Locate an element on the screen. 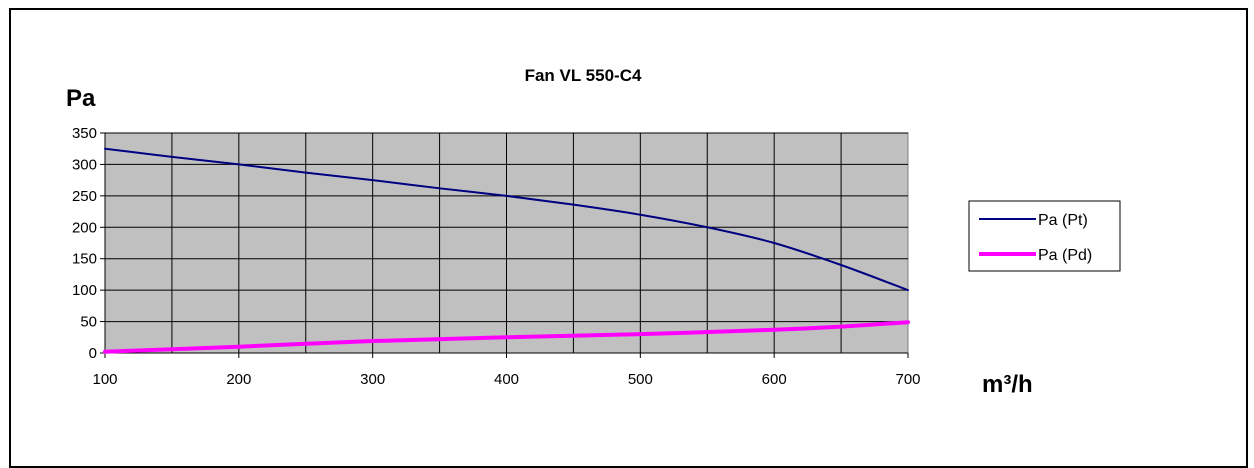 The image size is (1254, 468). chart-title: Fan VL 550-C4 is located at coordinates (583, 75).